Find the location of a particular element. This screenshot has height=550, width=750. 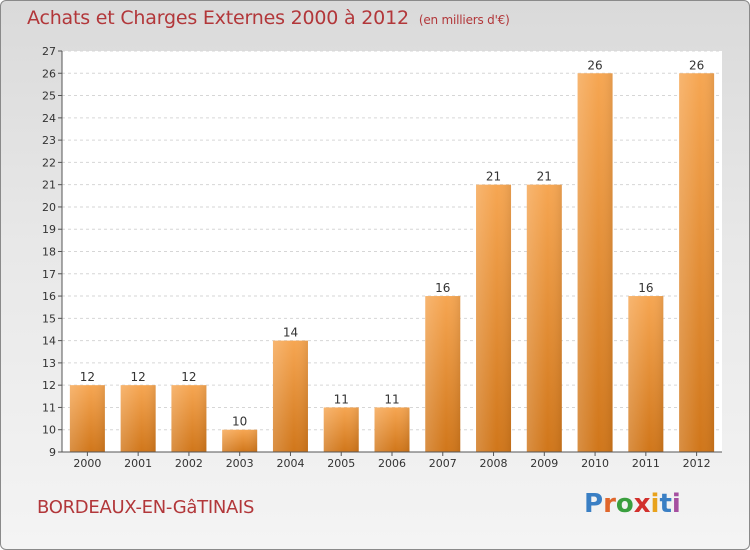

logo-letter: t is located at coordinates (665, 504).